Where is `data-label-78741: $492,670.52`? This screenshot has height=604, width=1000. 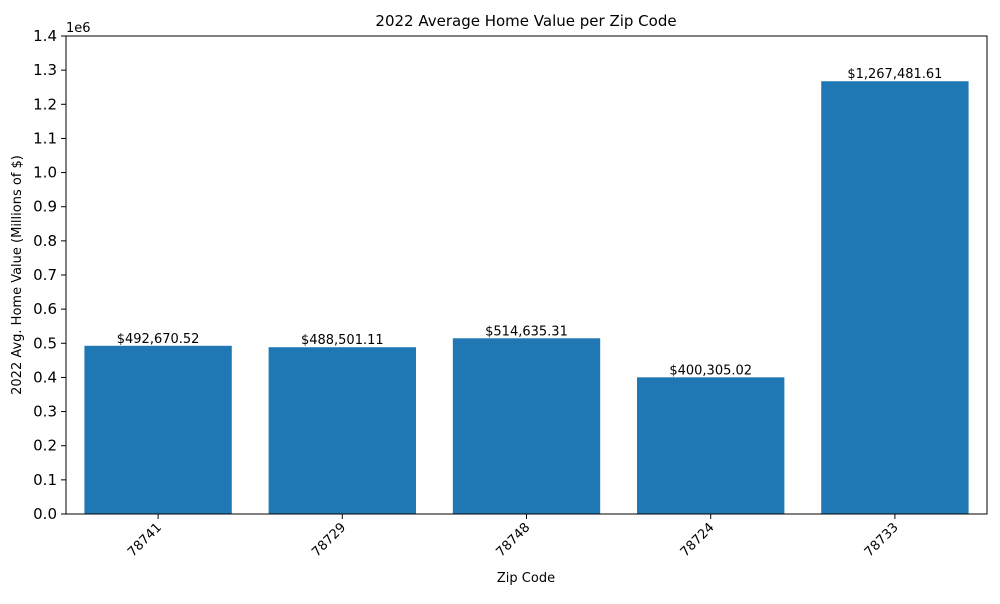 data-label-78741: $492,670.52 is located at coordinates (158, 339).